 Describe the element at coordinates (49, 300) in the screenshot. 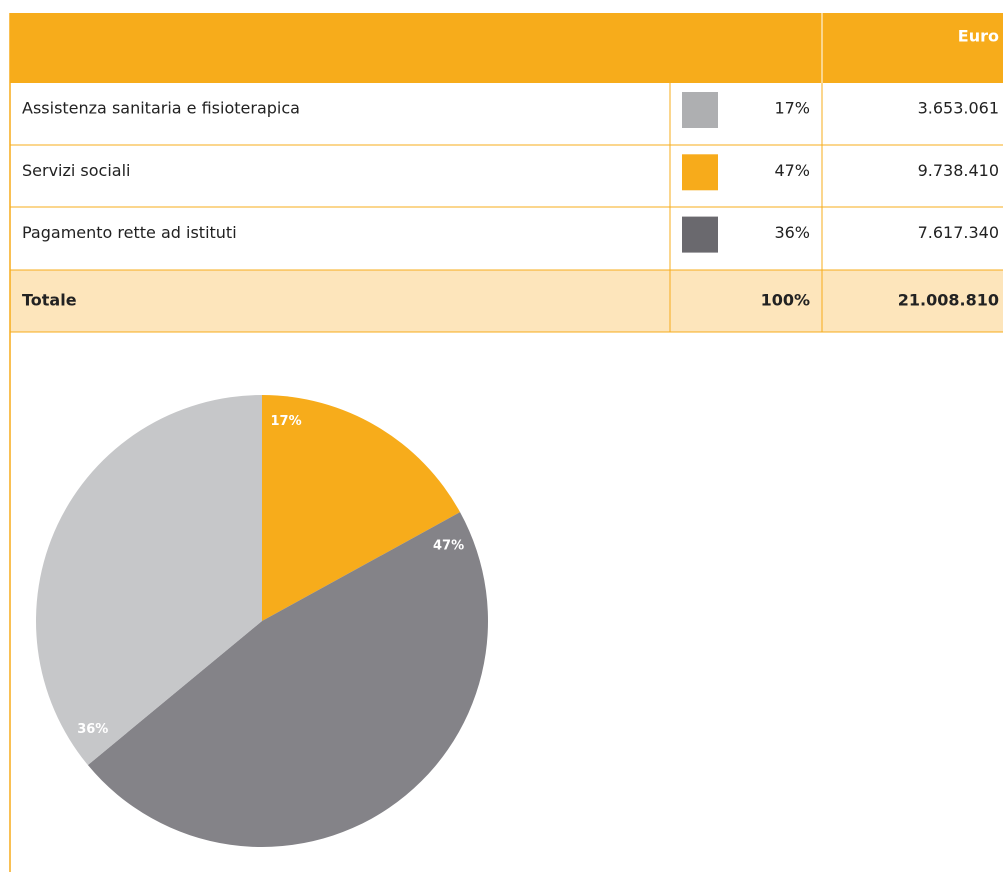

I see `total-label: Totale` at that location.